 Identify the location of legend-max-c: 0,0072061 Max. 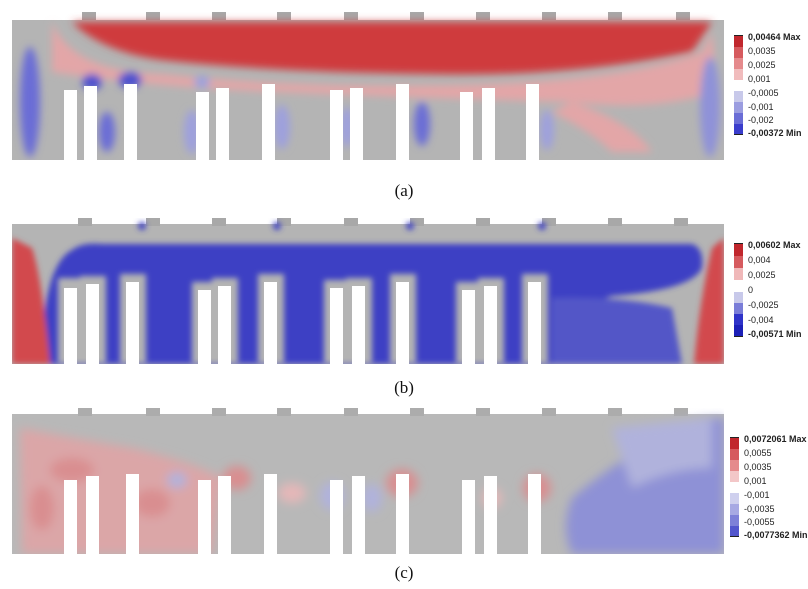
(775, 439).